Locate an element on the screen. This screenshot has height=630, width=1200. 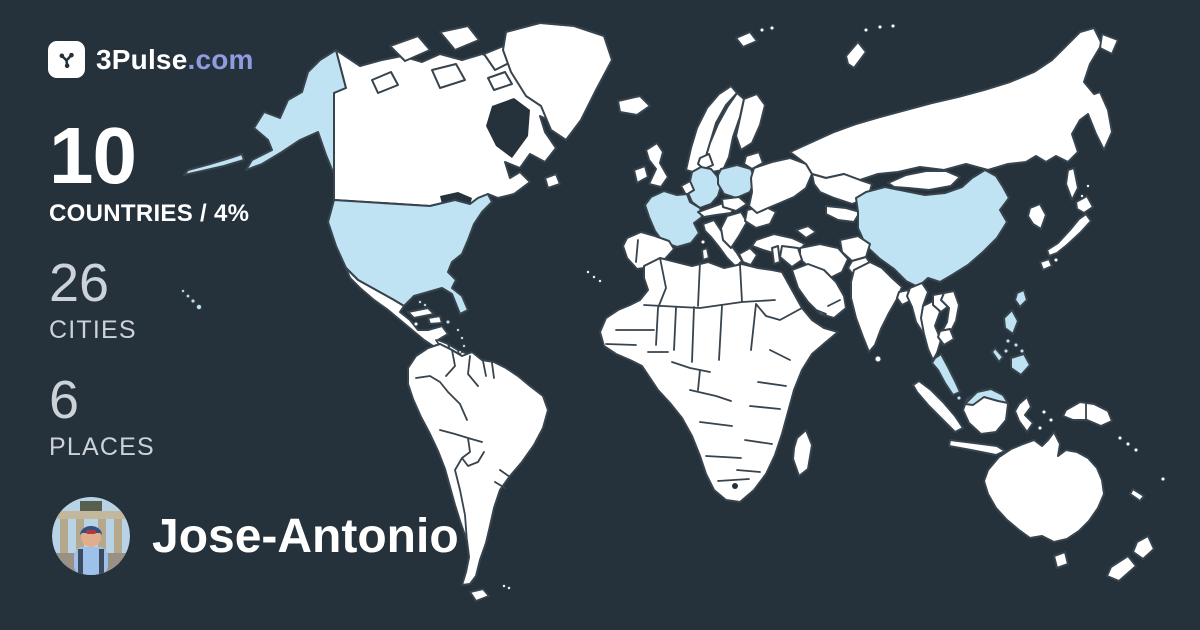
brand-header: 3Pulse.com is located at coordinates (151, 59).